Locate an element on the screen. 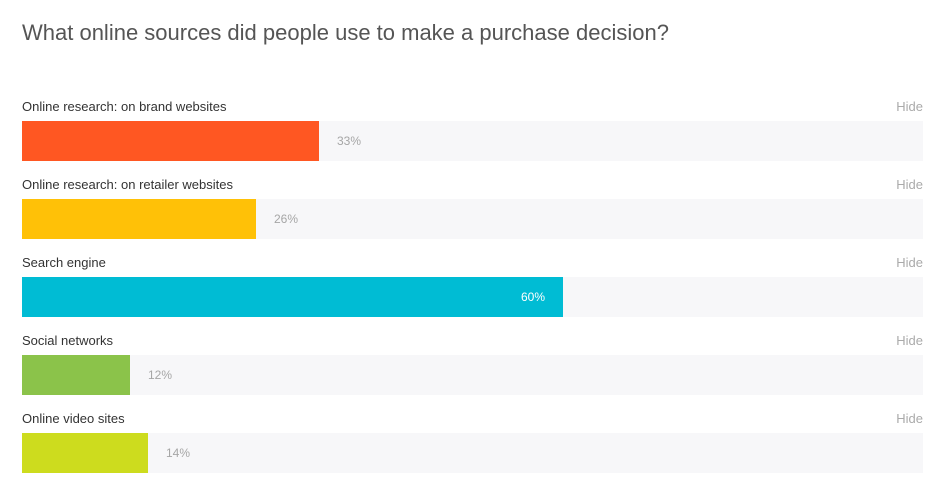  bar-track: 60% is located at coordinates (472, 297).